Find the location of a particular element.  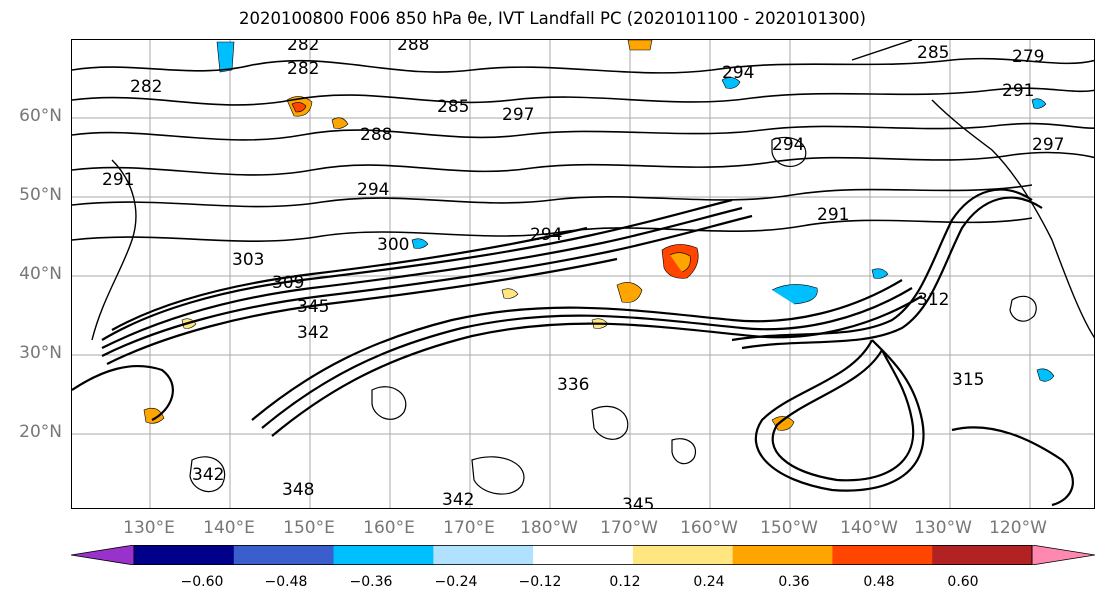

lat-label: 30°N is located at coordinates (40, 353).